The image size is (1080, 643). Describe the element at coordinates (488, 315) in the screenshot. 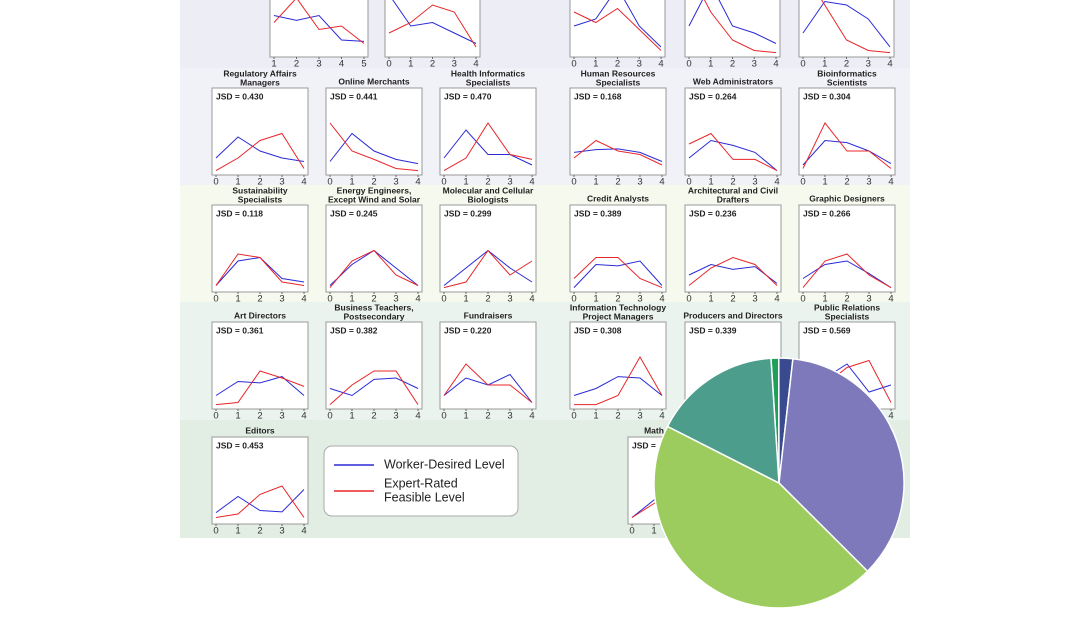

I see `panel-title: Fundraisers` at that location.